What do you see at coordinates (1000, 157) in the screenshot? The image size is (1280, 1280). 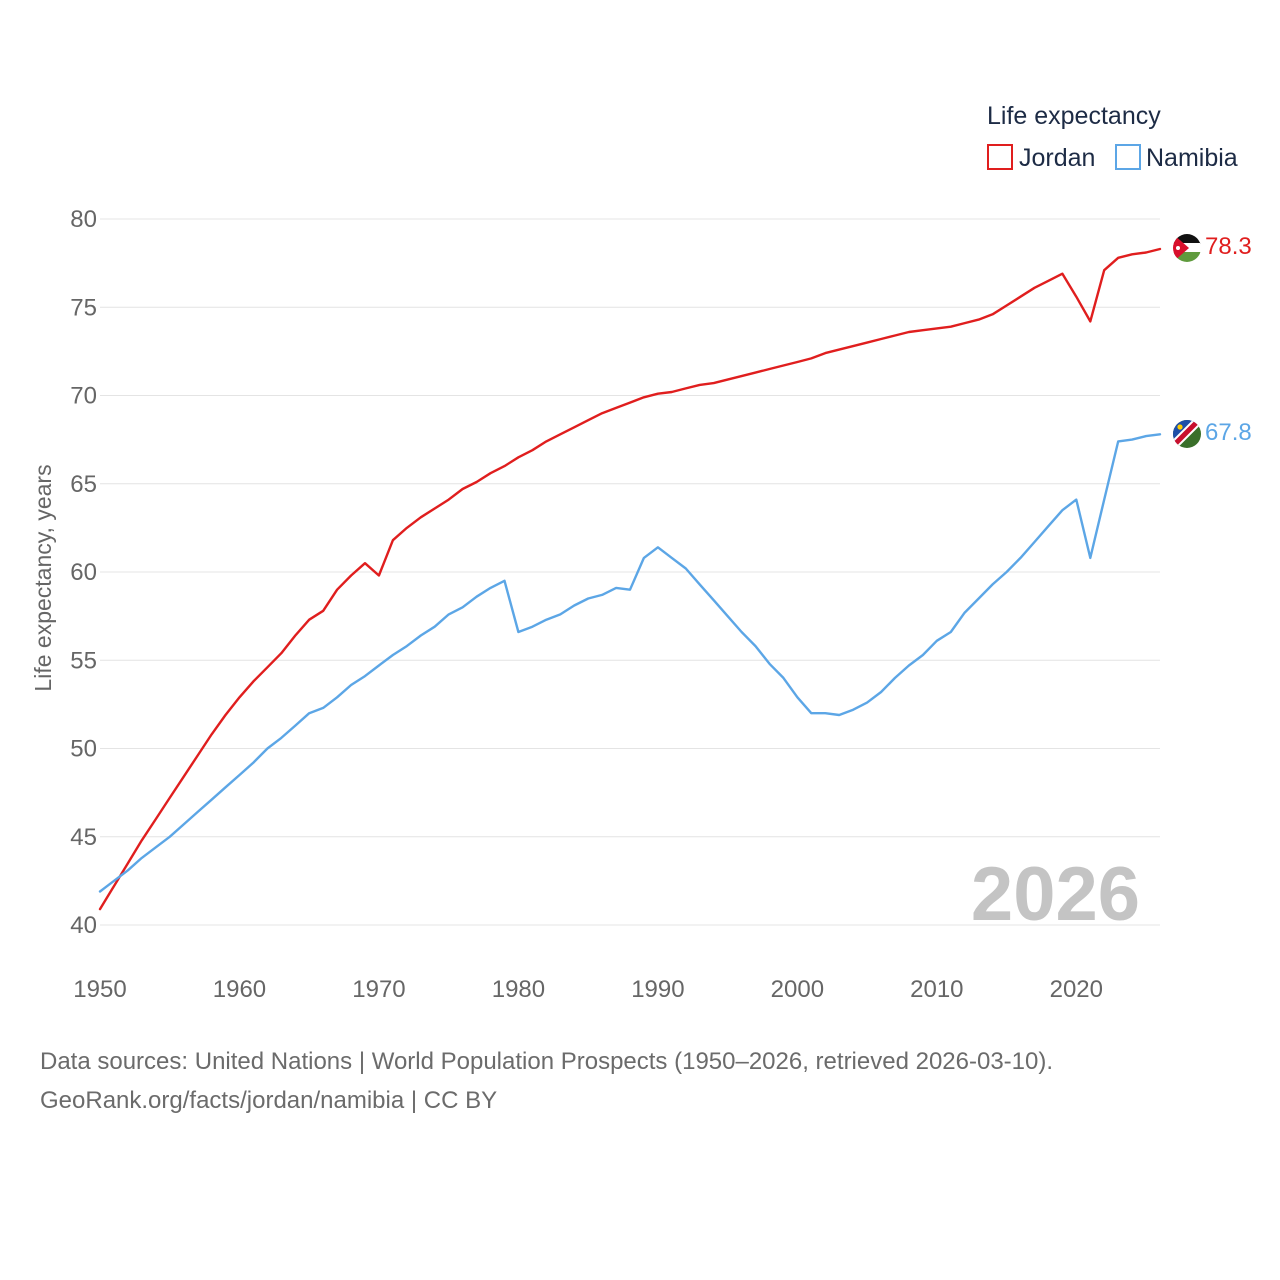 I see `legend-swatch-jordan` at bounding box center [1000, 157].